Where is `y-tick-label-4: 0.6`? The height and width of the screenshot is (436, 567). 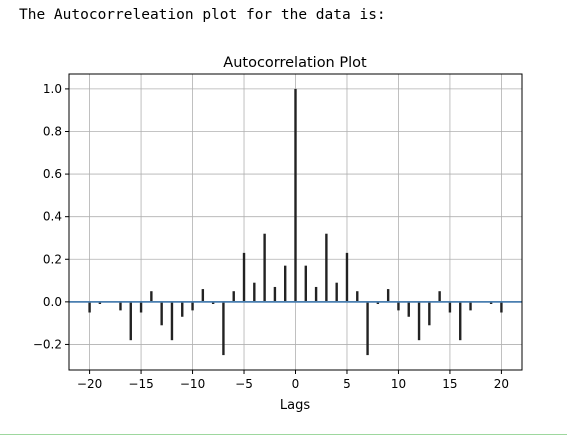 y-tick-label-4: 0.6 is located at coordinates (52, 174).